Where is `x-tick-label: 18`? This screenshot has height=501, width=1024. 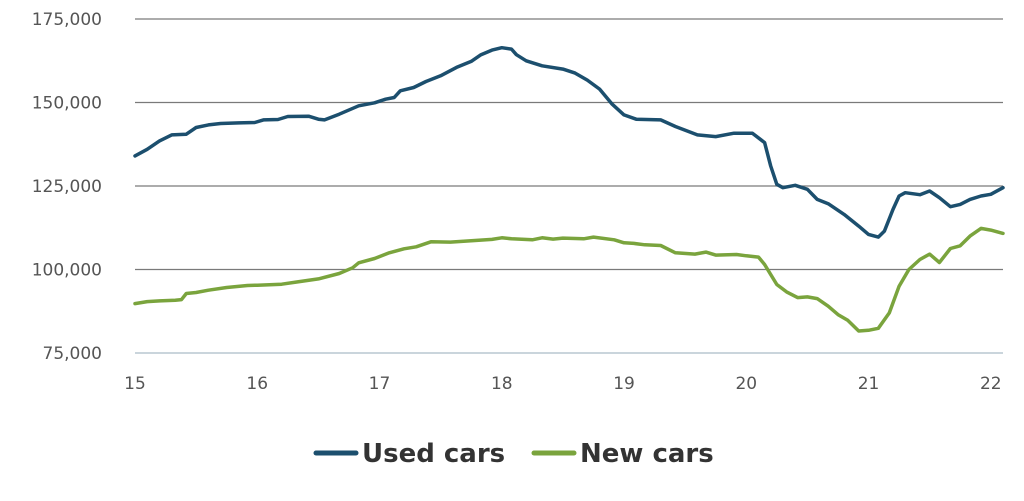
x-tick-label: 18 is located at coordinates (502, 384).